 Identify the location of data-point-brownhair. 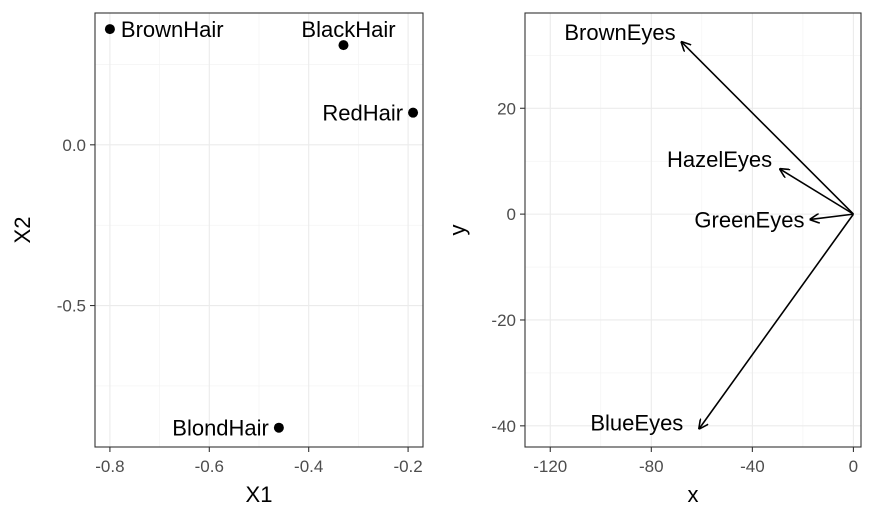
(109, 29).